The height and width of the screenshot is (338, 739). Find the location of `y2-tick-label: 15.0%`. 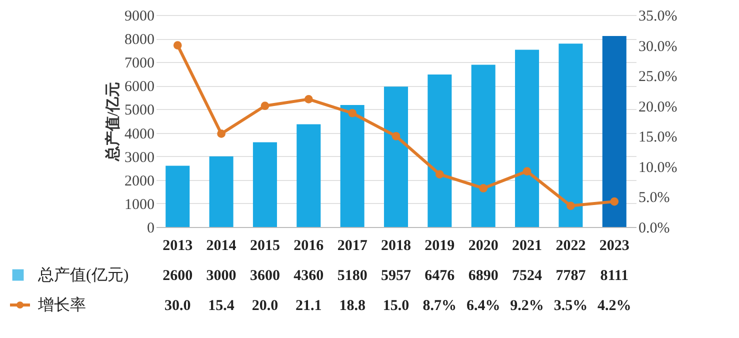

y2-tick-label: 15.0% is located at coordinates (658, 138).